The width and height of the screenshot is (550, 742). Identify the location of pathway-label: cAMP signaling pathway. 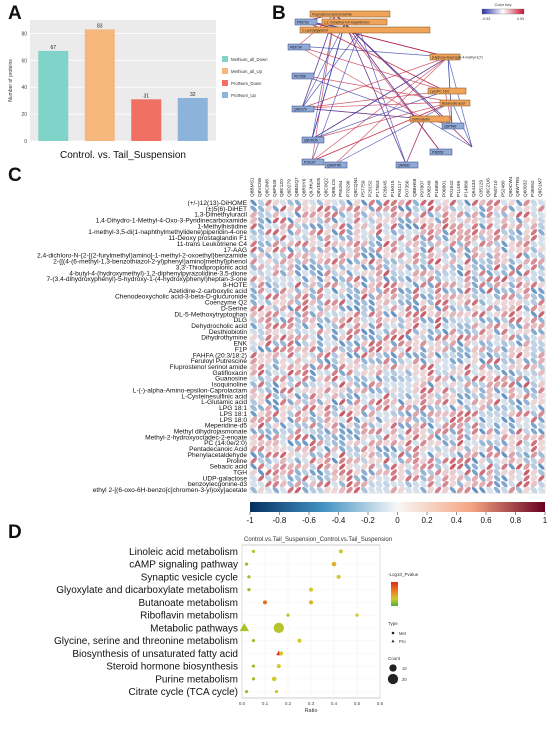
(183, 565).